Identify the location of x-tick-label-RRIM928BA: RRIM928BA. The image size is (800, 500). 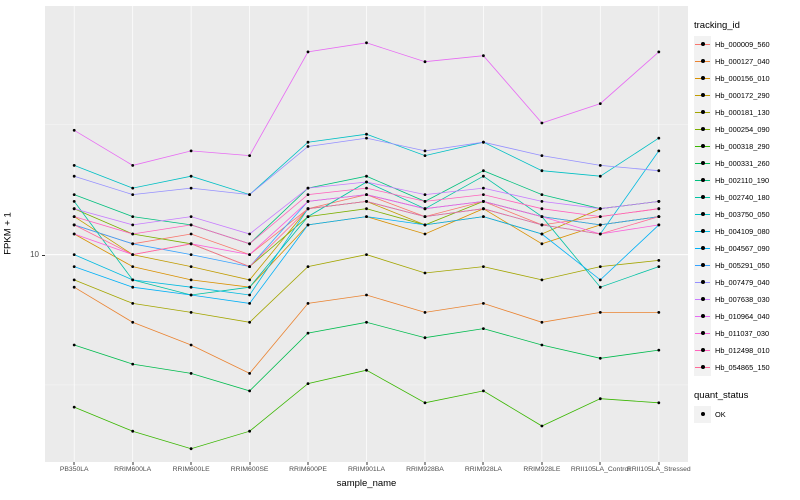
(425, 469).